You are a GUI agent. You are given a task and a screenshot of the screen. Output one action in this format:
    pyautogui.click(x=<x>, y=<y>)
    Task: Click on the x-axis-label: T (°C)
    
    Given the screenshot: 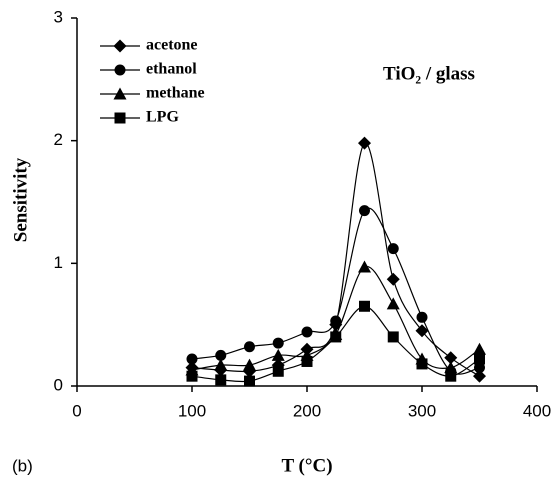 What is the action you would take?
    pyautogui.click(x=306, y=465)
    